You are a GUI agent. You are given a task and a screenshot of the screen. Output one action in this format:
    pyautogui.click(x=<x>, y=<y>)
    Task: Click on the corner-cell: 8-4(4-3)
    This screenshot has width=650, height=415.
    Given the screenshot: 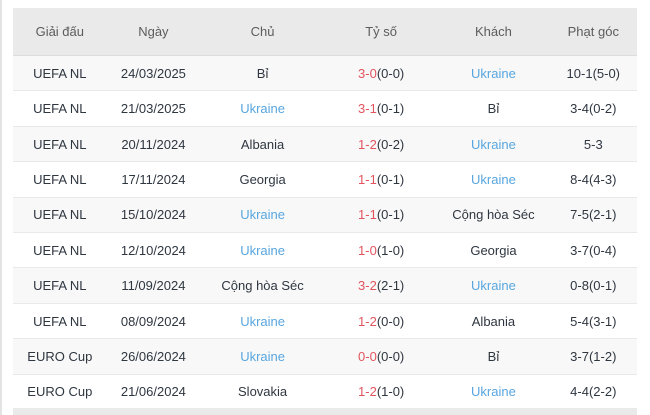 What is the action you would take?
    pyautogui.click(x=593, y=179)
    